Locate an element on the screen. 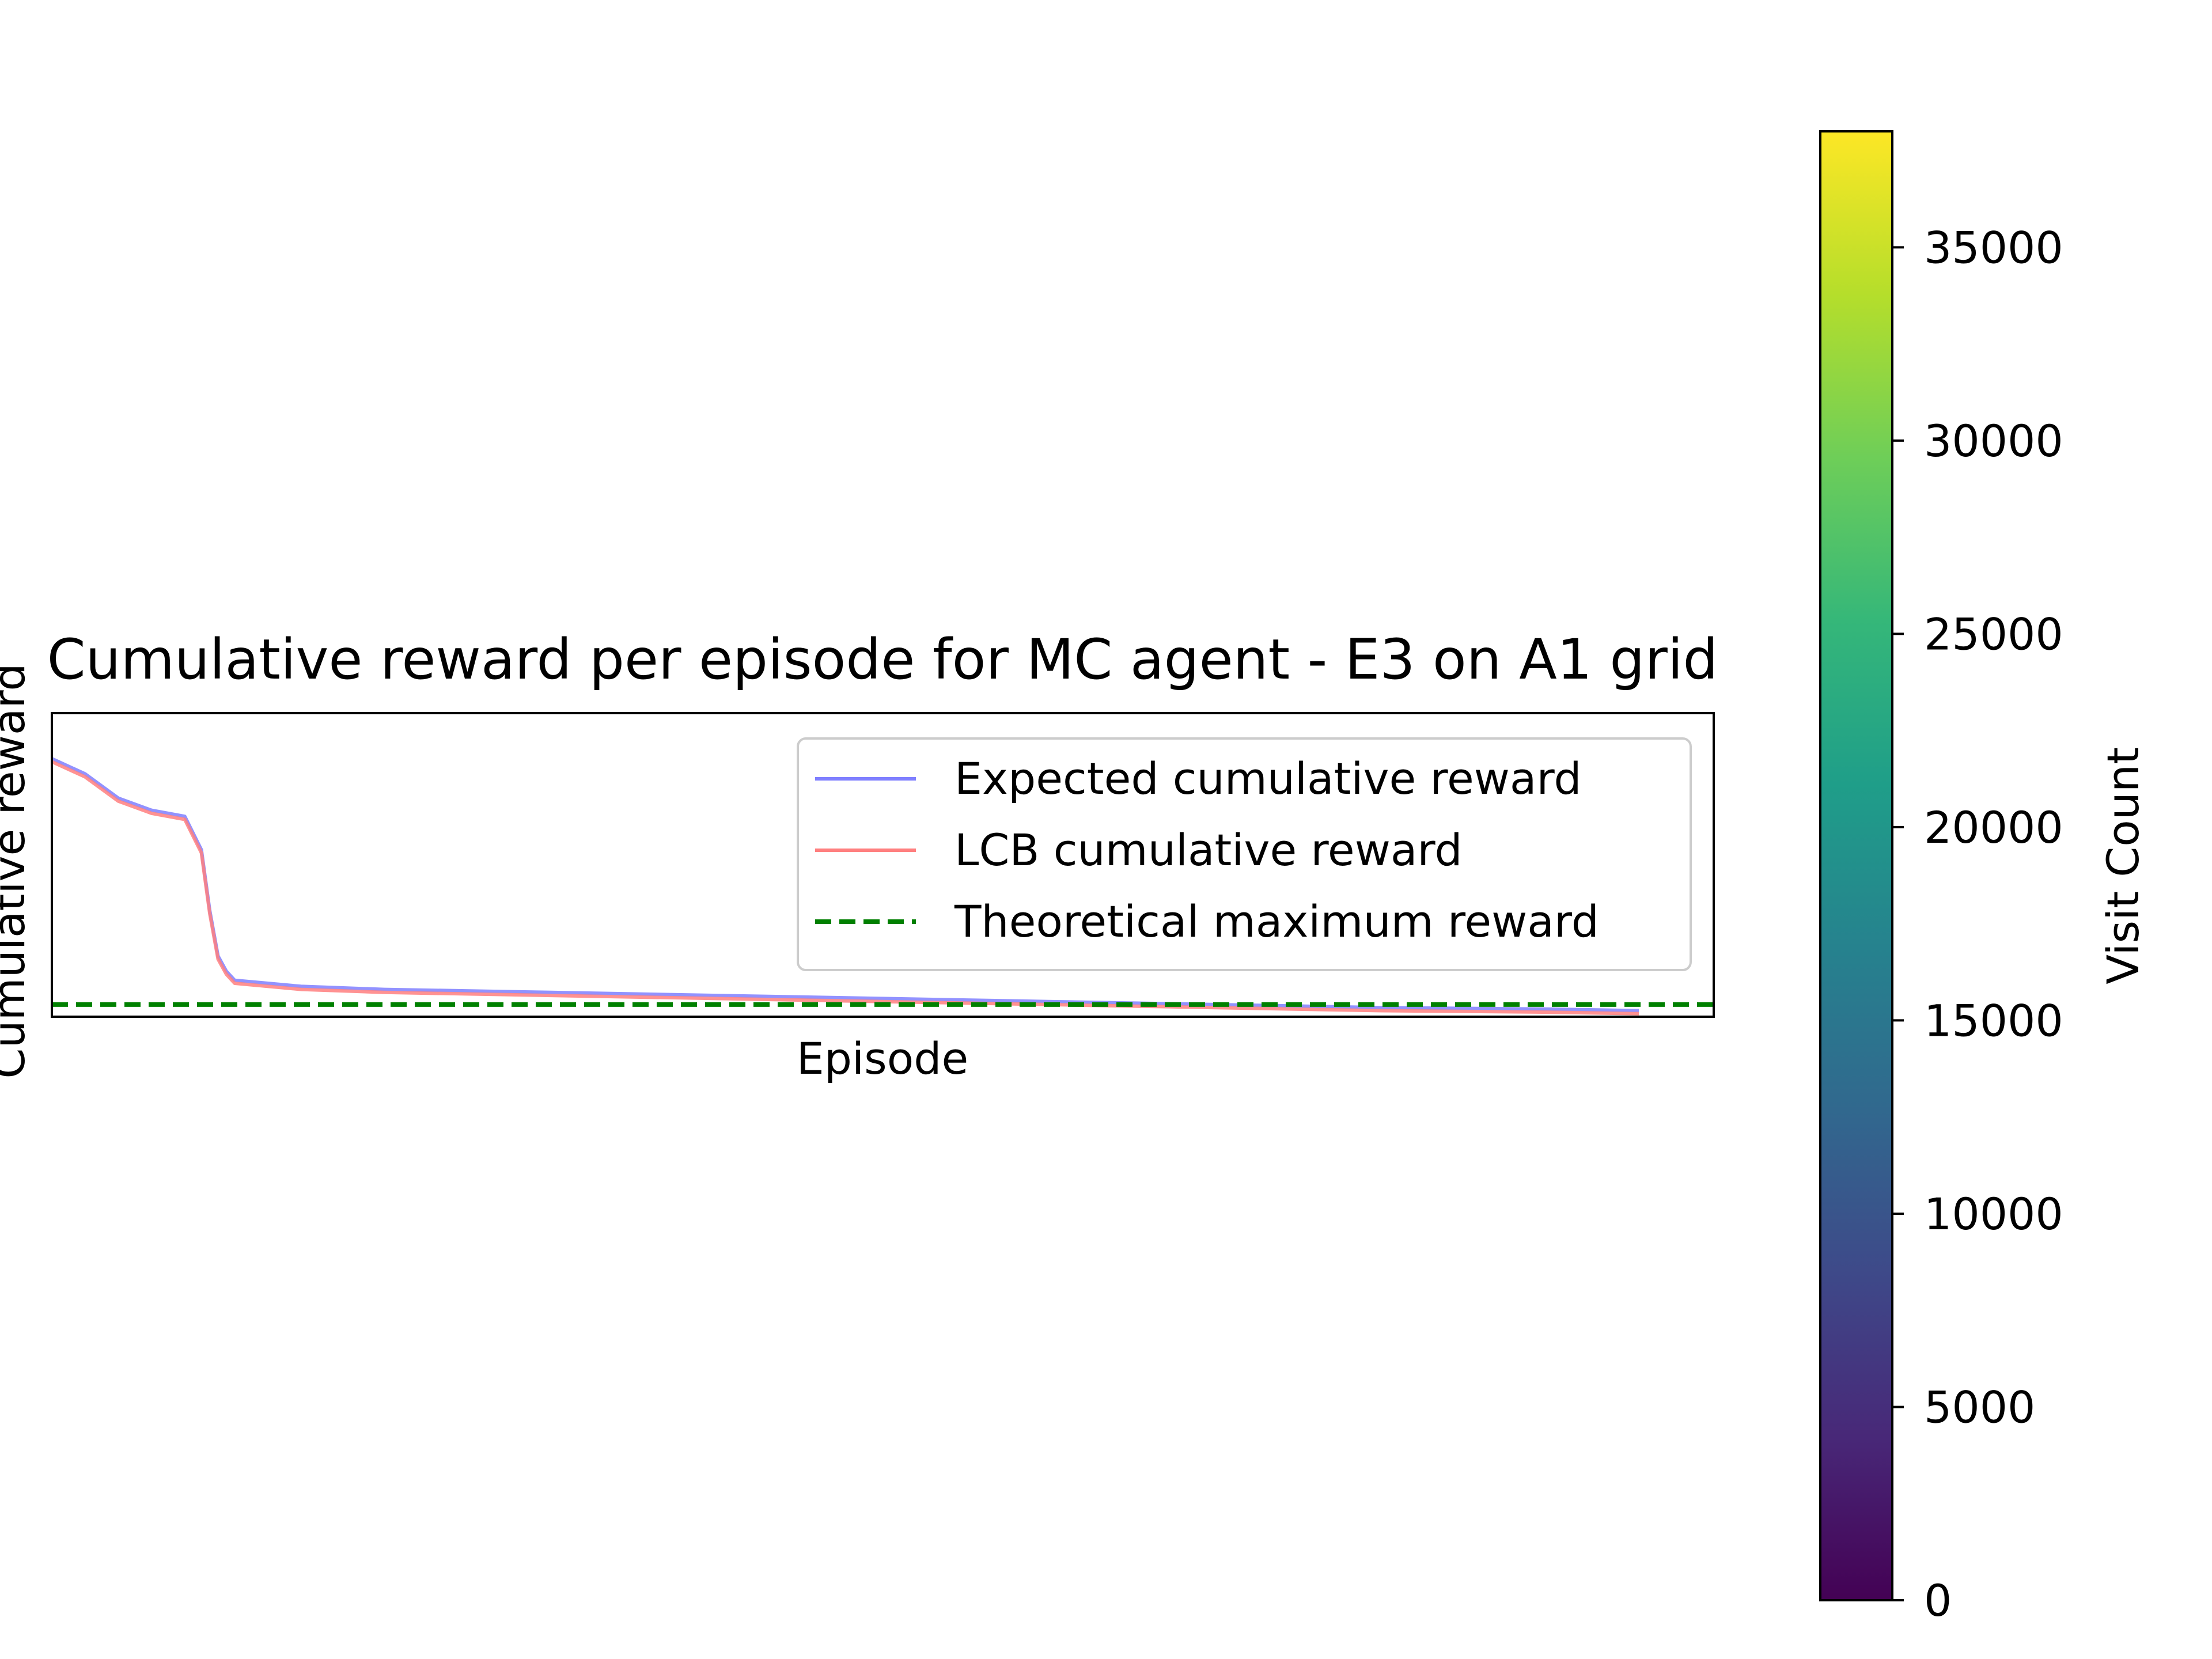 This screenshot has width=2212, height=1659. series-layer is located at coordinates (883, 886).